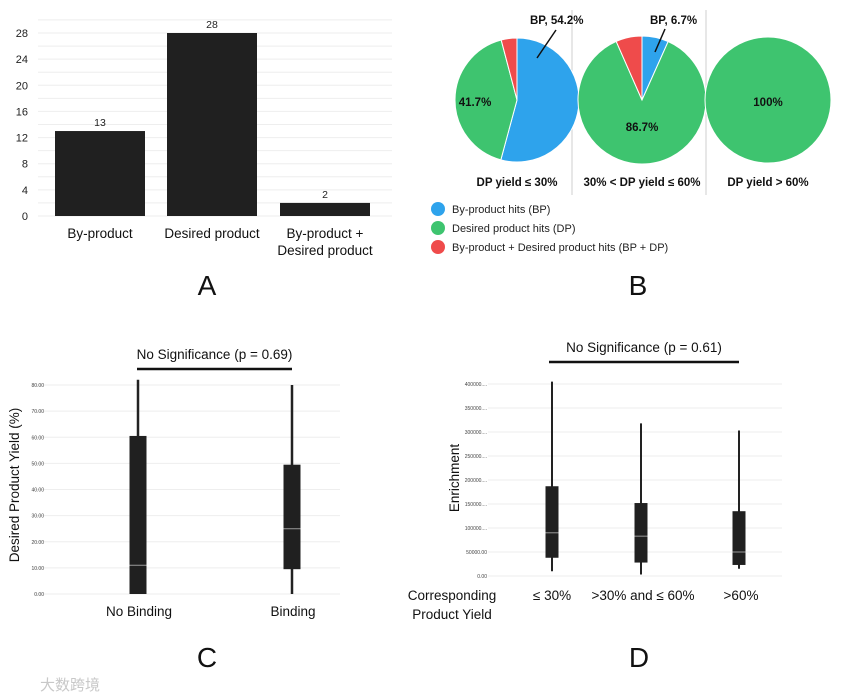 Image resolution: width=854 pixels, height=700 pixels. What do you see at coordinates (37, 543) in the screenshot?
I see `y-tick-label: 20.00` at bounding box center [37, 543].